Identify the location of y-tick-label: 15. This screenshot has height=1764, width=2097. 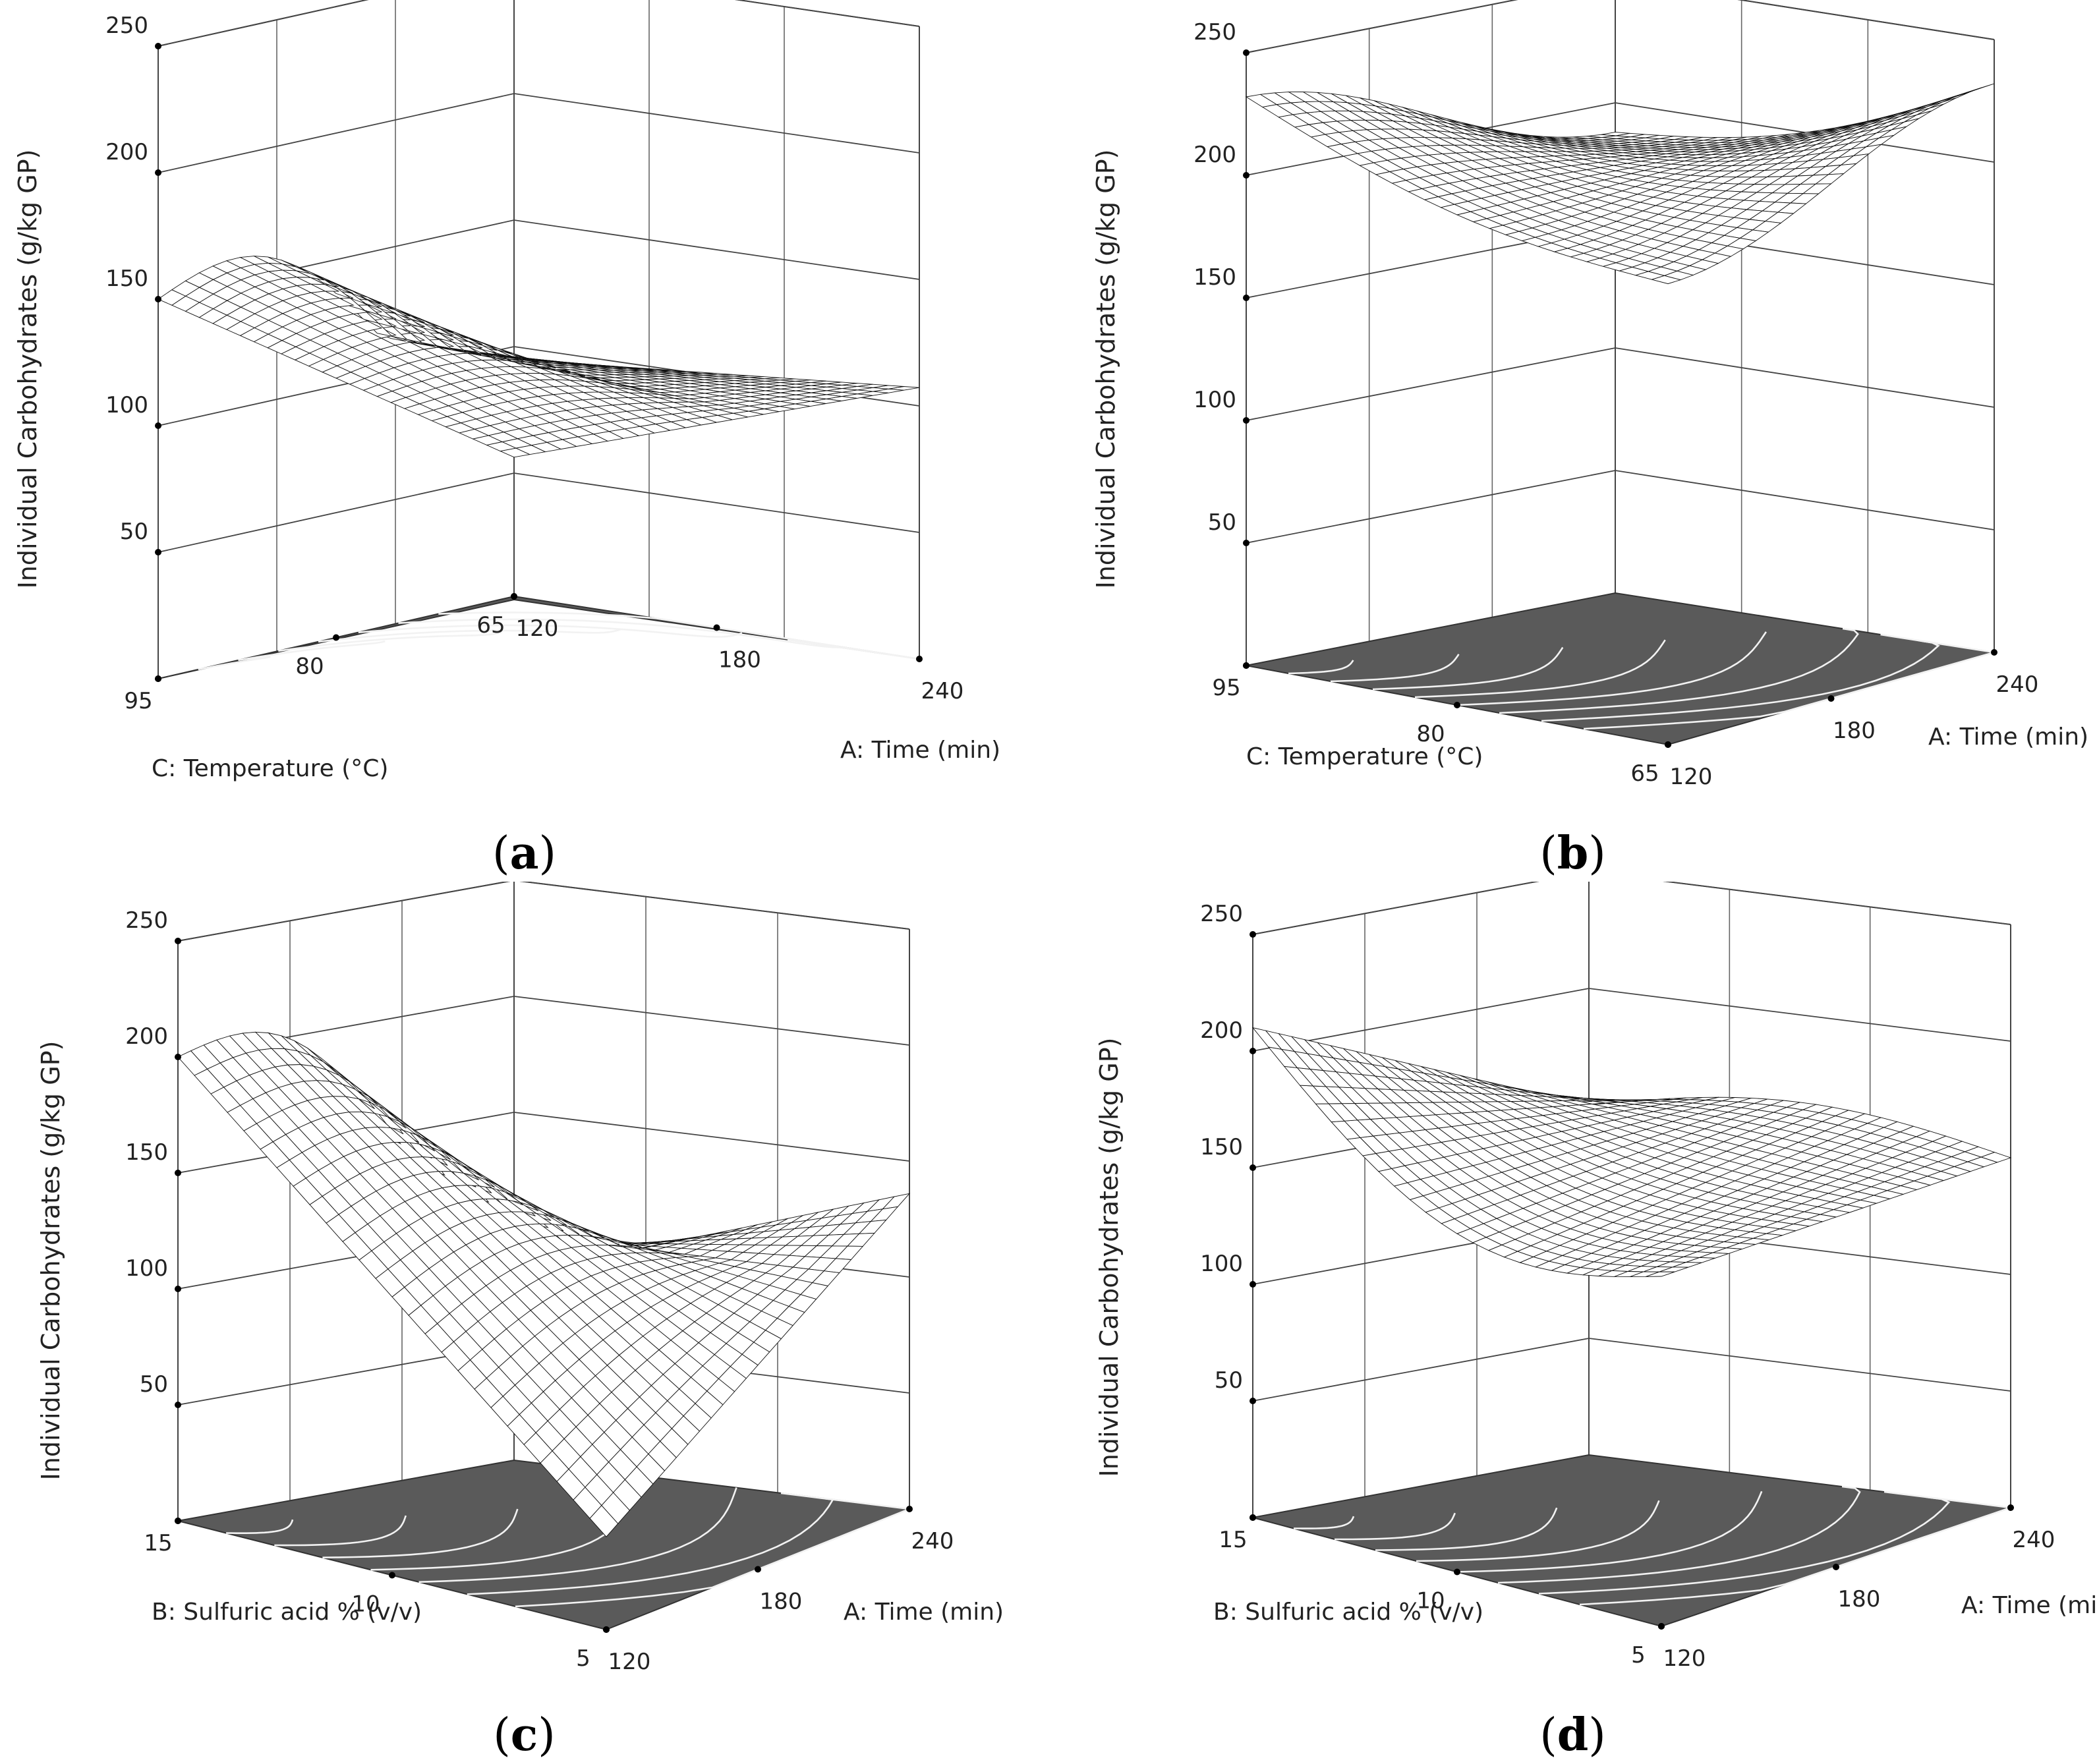
(158, 1543).